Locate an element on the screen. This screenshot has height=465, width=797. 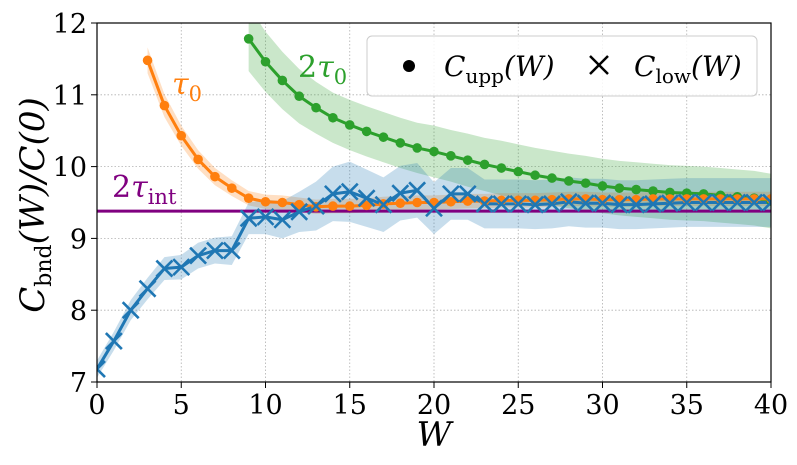
y-tick-label: 10 is located at coordinates (70, 168).